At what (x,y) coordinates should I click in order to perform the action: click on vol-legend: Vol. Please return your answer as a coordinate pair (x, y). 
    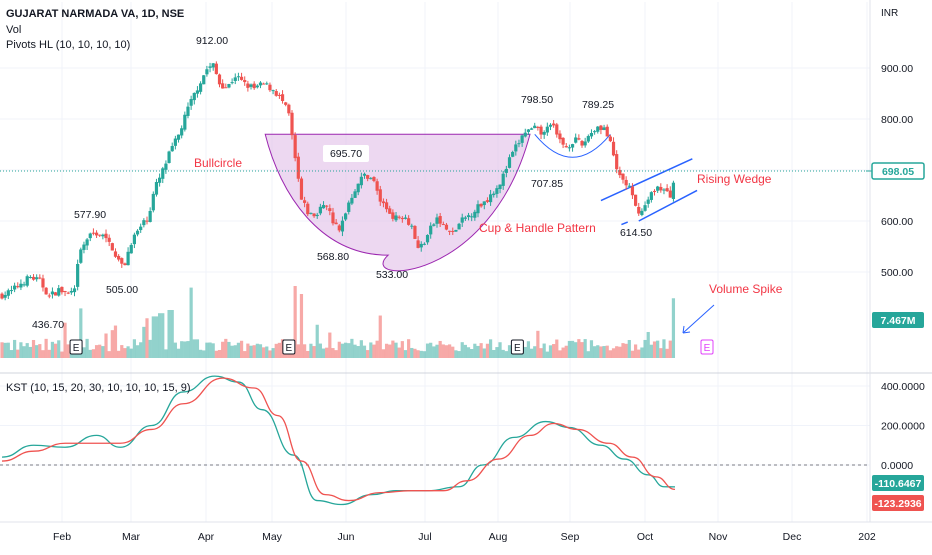
    Looking at the image, I should click on (14, 30).